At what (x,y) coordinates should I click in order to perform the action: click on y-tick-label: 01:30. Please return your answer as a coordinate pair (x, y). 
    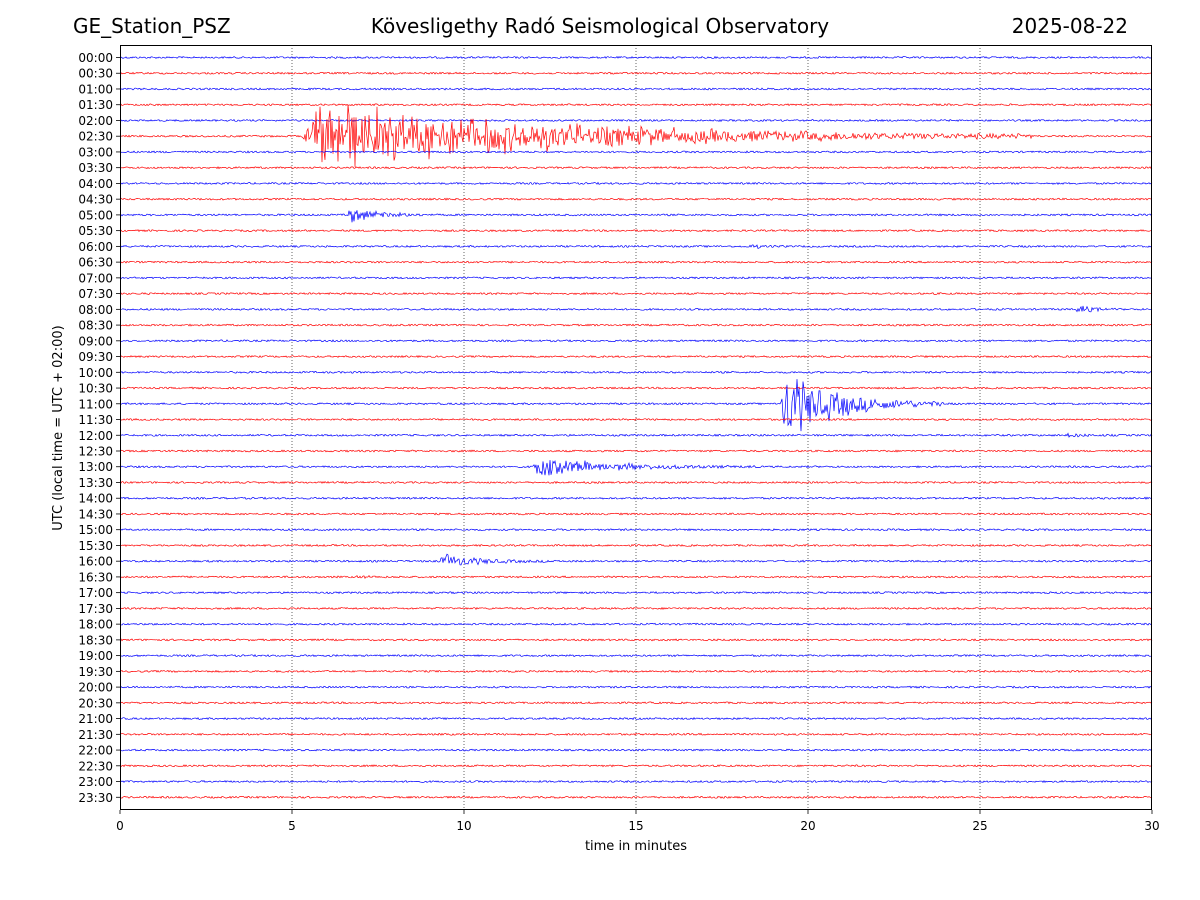
    Looking at the image, I should click on (95, 105).